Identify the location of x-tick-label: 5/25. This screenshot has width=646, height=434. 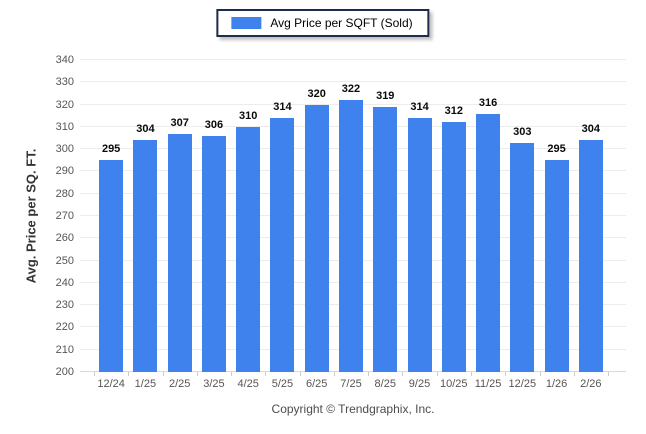
(282, 384).